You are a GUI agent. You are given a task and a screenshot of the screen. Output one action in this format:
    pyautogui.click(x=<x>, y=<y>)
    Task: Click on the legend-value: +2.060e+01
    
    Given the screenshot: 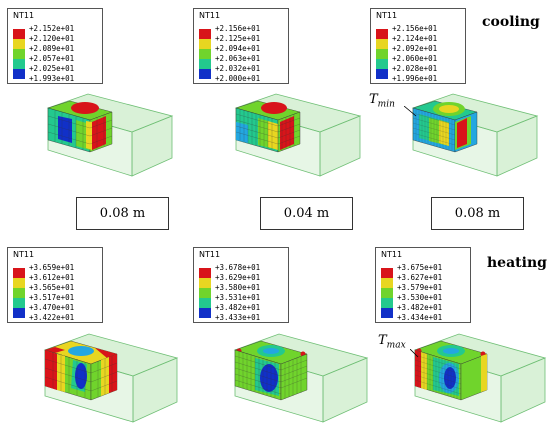 What is the action you would take?
    pyautogui.click(x=415, y=58)
    